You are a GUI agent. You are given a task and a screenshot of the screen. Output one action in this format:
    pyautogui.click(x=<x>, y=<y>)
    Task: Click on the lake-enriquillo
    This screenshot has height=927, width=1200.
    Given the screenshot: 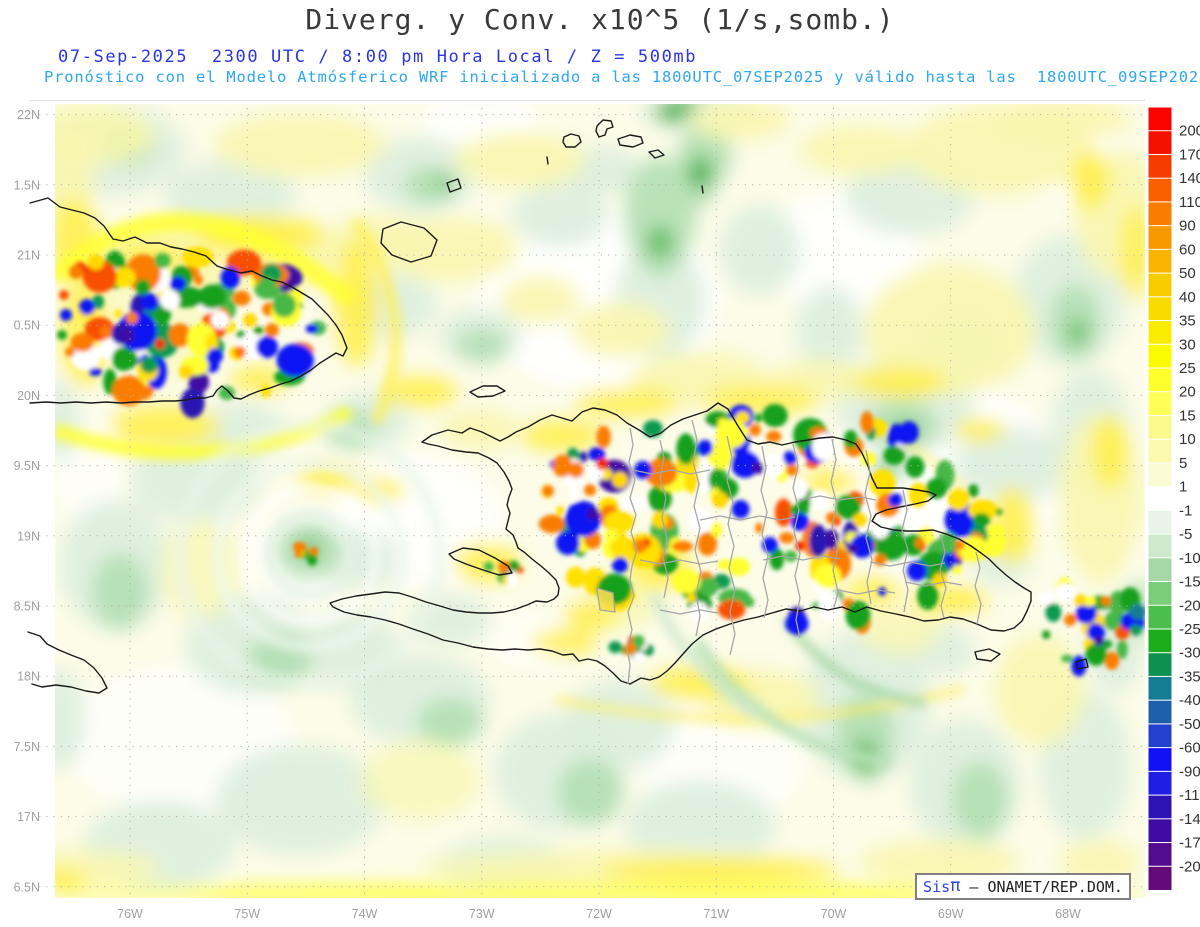 What is the action you would take?
    pyautogui.click(x=606, y=600)
    